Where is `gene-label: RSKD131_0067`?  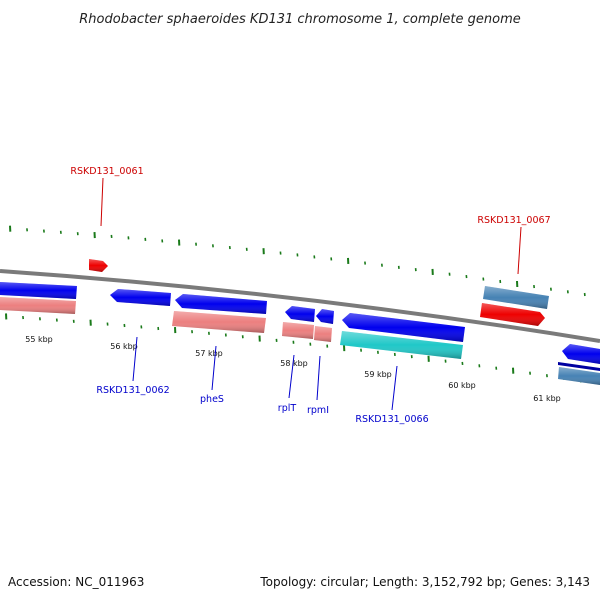
gene-label: RSKD131_0067 is located at coordinates (513, 220).